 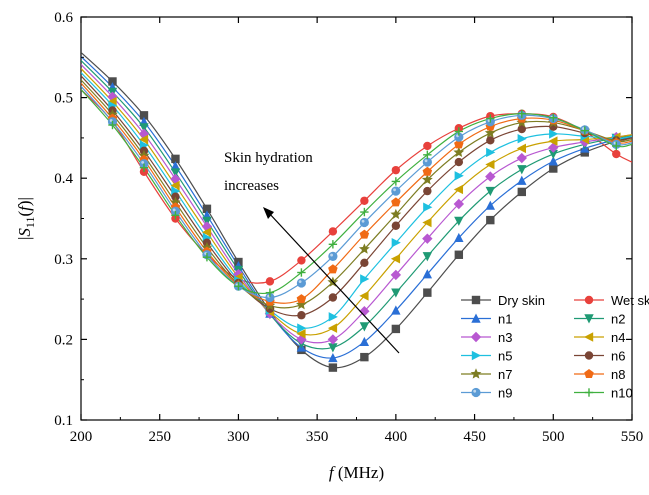 I want to click on y-tick-label: 0.3, so click(x=63, y=260).